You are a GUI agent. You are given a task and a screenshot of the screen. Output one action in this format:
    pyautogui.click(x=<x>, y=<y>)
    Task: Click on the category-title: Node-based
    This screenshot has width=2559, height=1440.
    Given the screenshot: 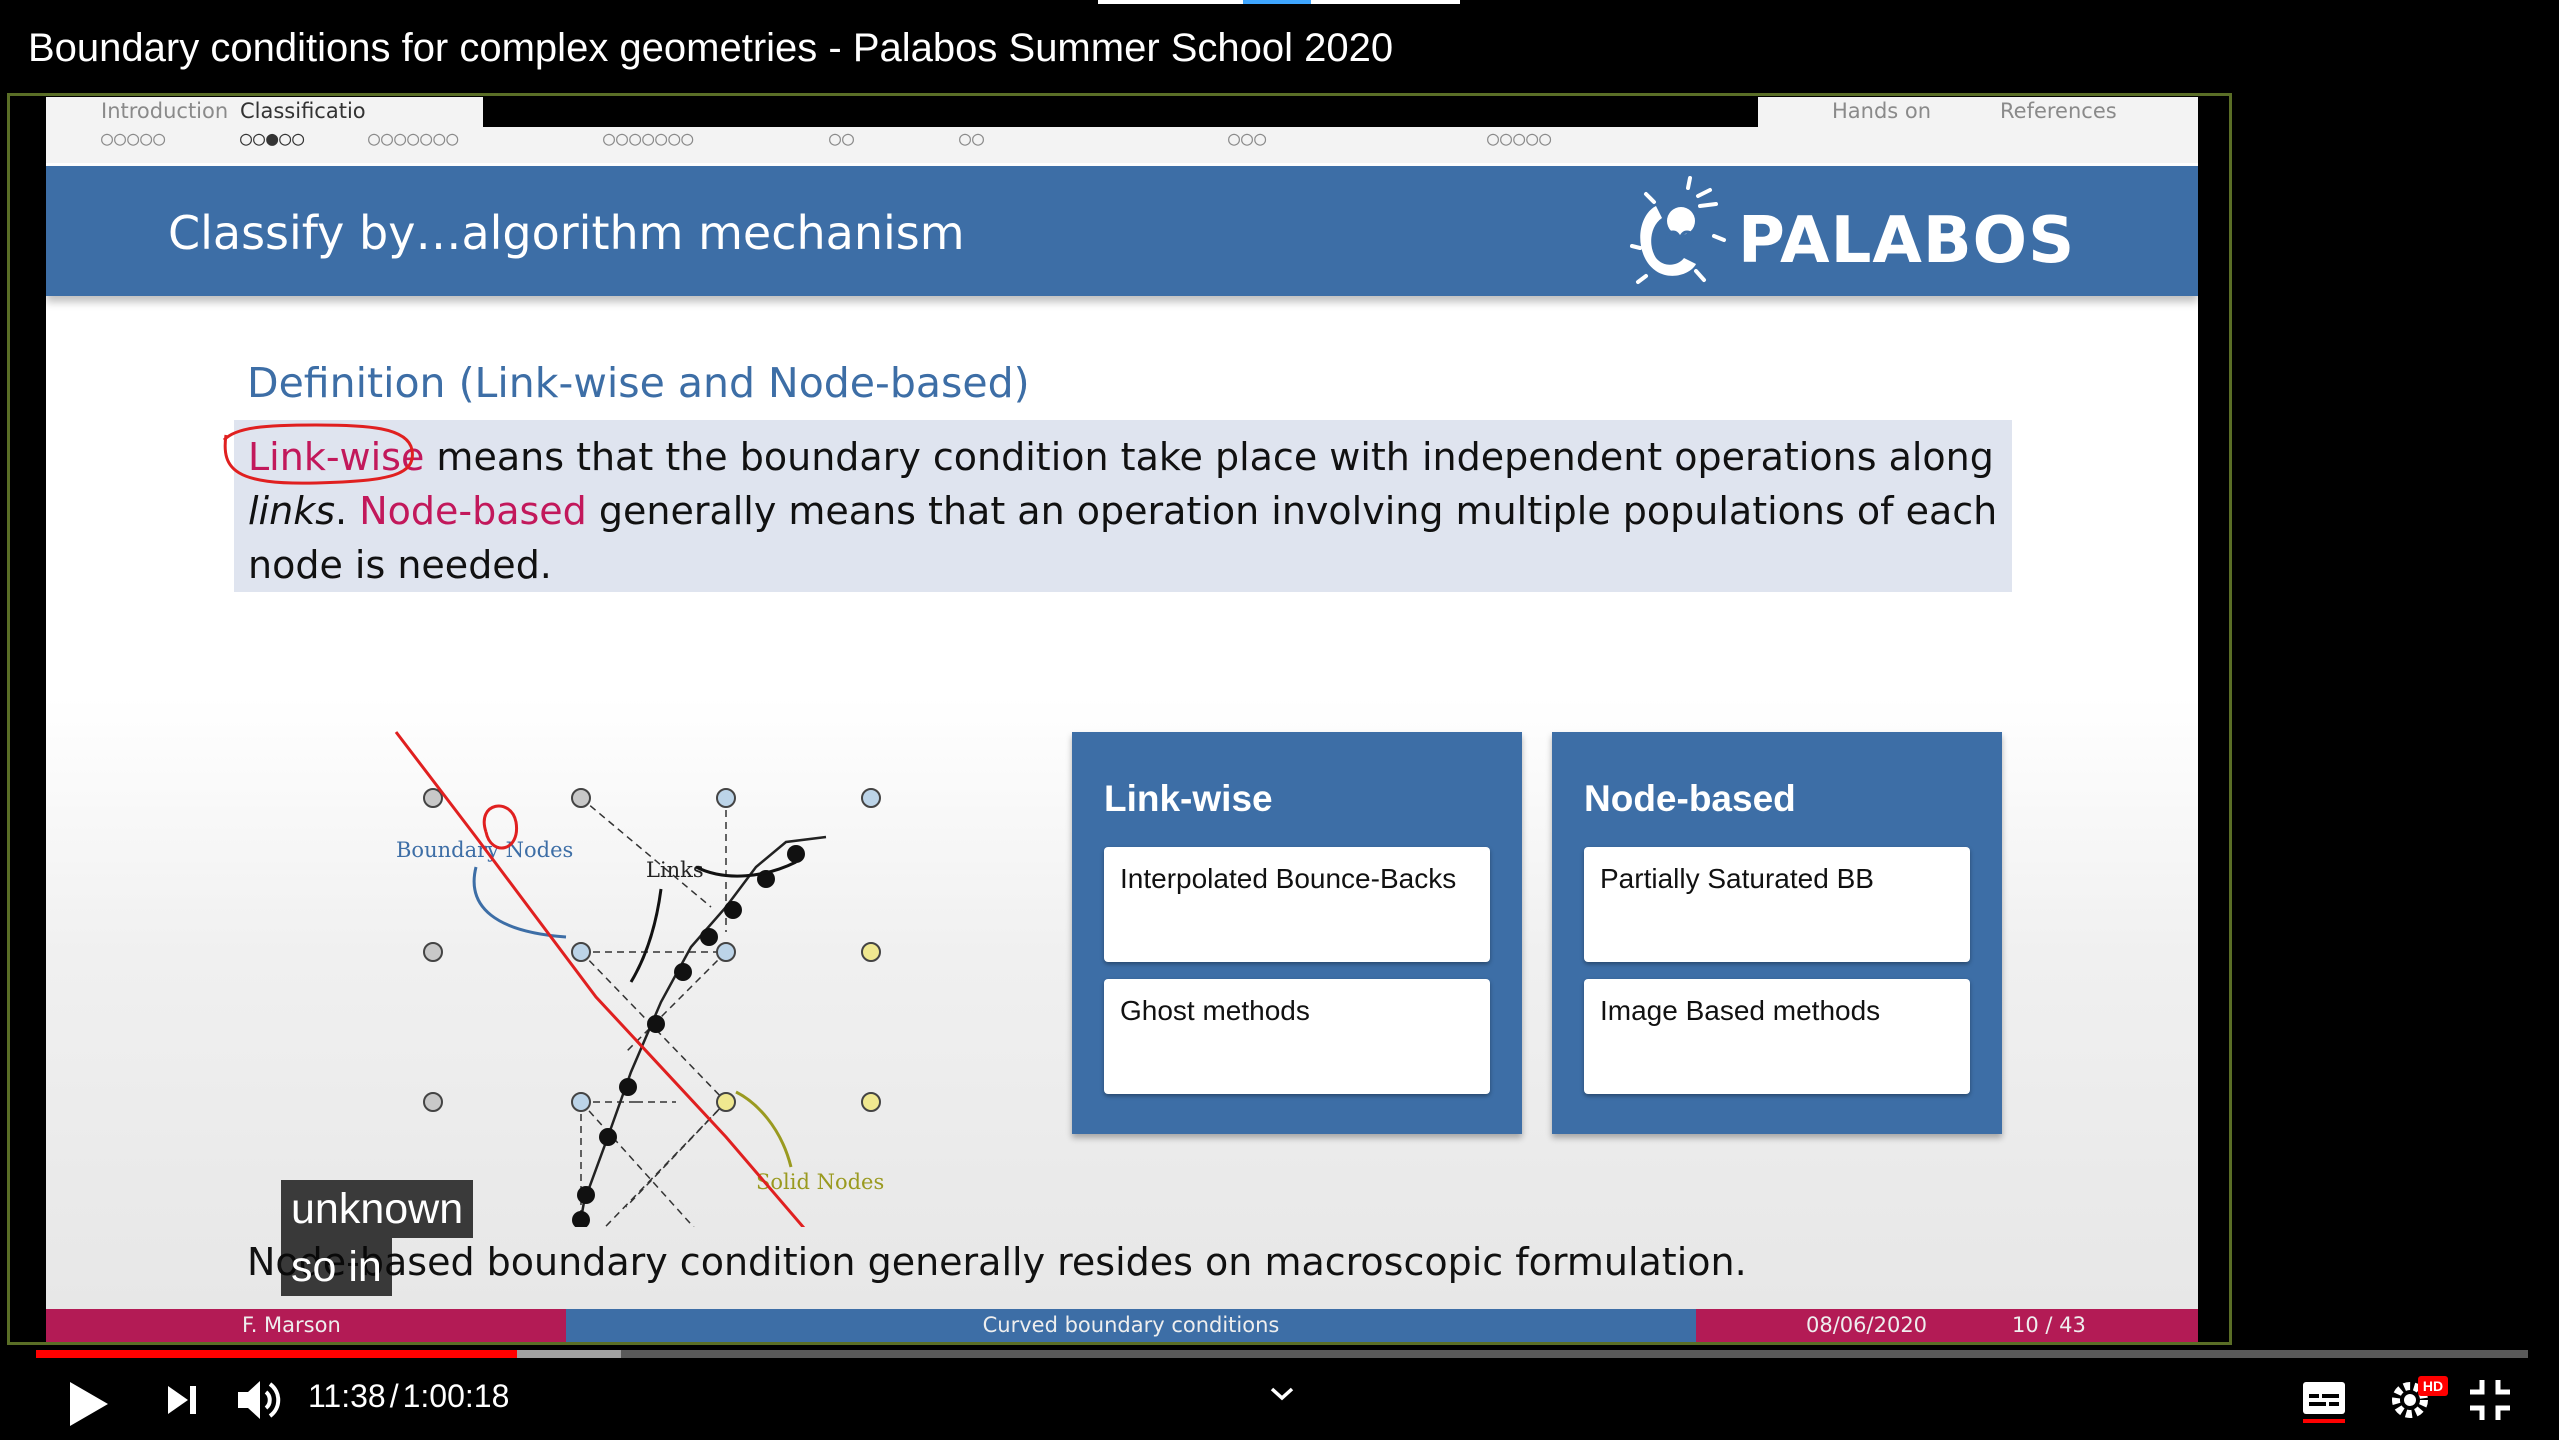 What is the action you would take?
    pyautogui.click(x=1690, y=798)
    